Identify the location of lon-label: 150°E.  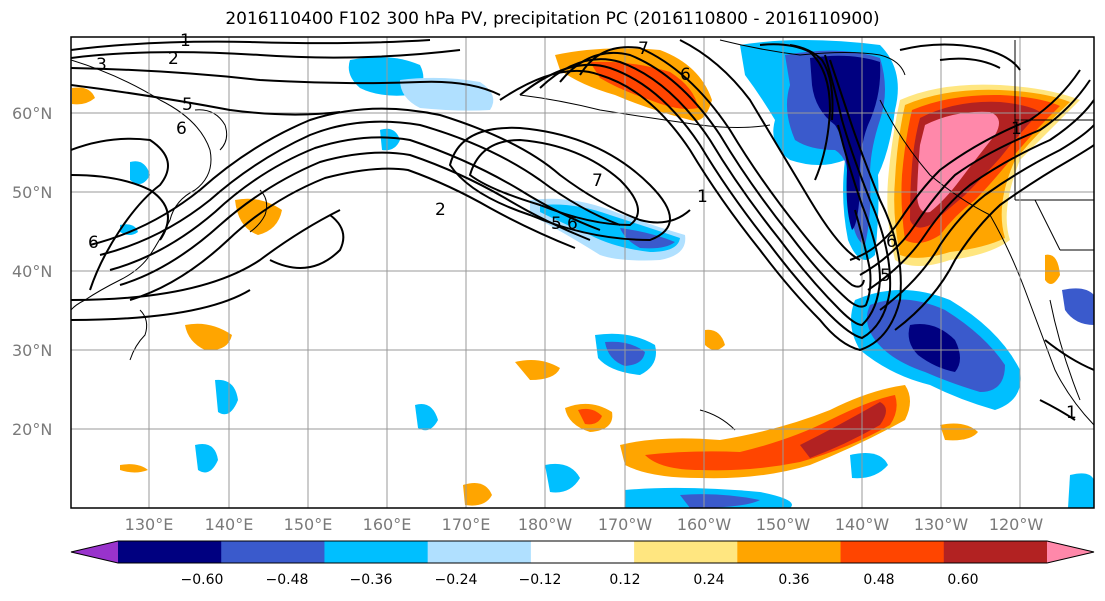
(308, 524).